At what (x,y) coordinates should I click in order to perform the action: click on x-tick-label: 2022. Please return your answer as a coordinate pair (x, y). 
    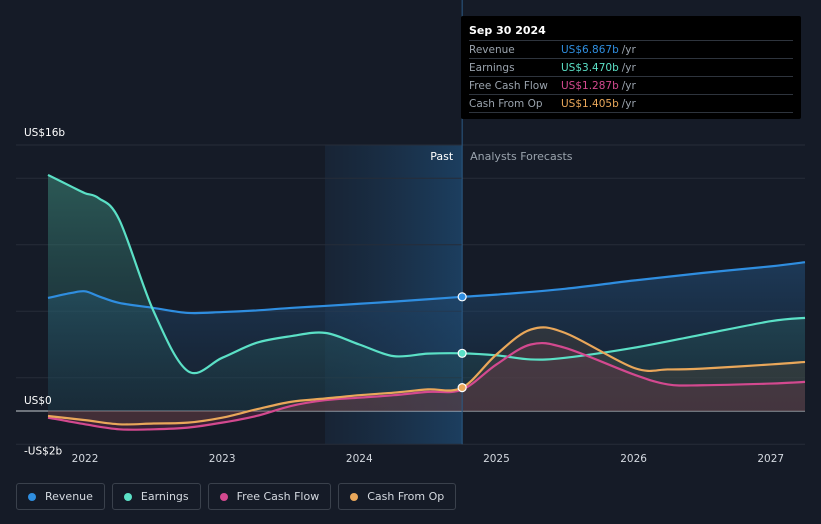
    Looking at the image, I should click on (85, 459).